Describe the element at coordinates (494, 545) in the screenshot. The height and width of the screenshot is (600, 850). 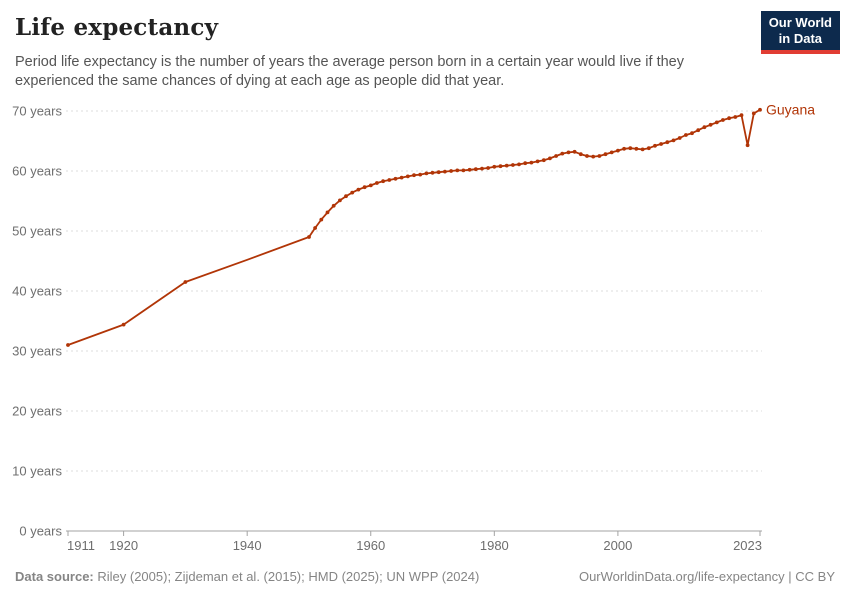
I see `x-tick-label-1980: 1980` at that location.